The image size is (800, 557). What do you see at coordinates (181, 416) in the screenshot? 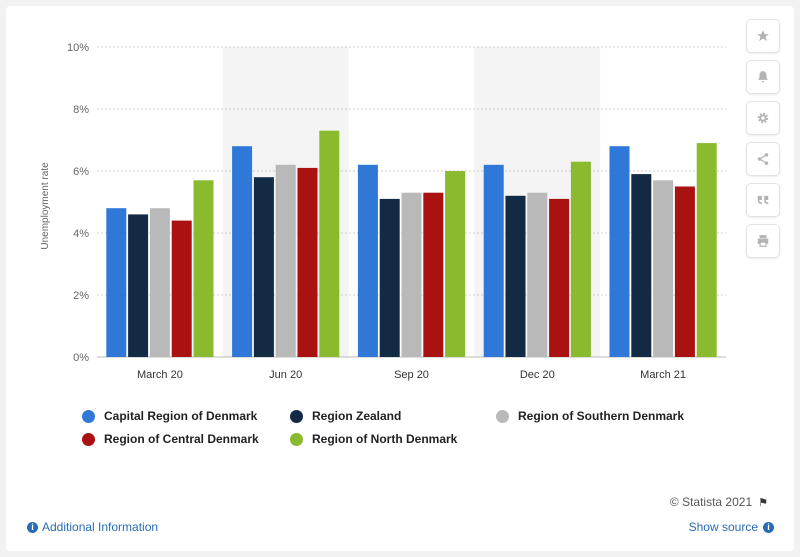
I see `legend-label: Capital Region of Denmark` at bounding box center [181, 416].